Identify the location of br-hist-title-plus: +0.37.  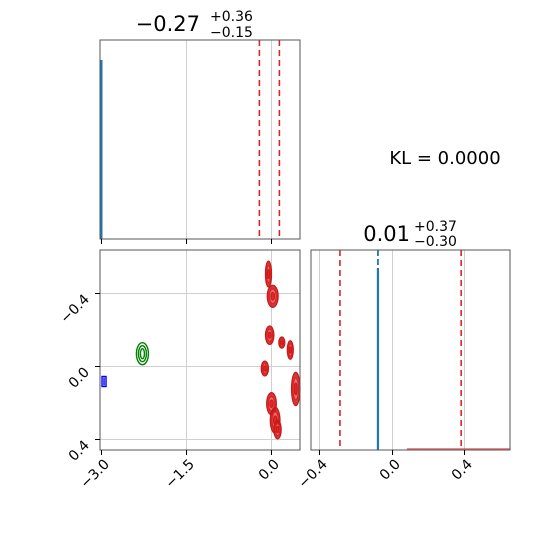
(435, 227).